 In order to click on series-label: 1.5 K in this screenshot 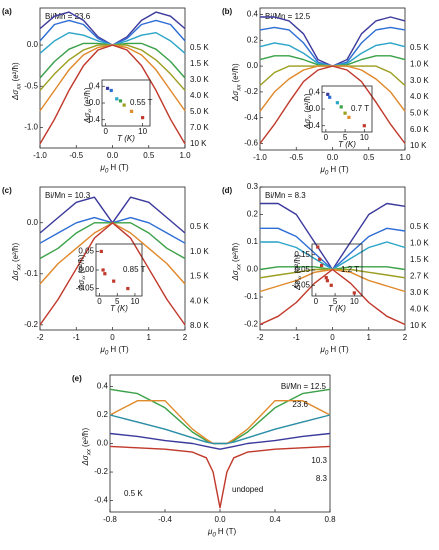, I will do `click(199, 63)`.